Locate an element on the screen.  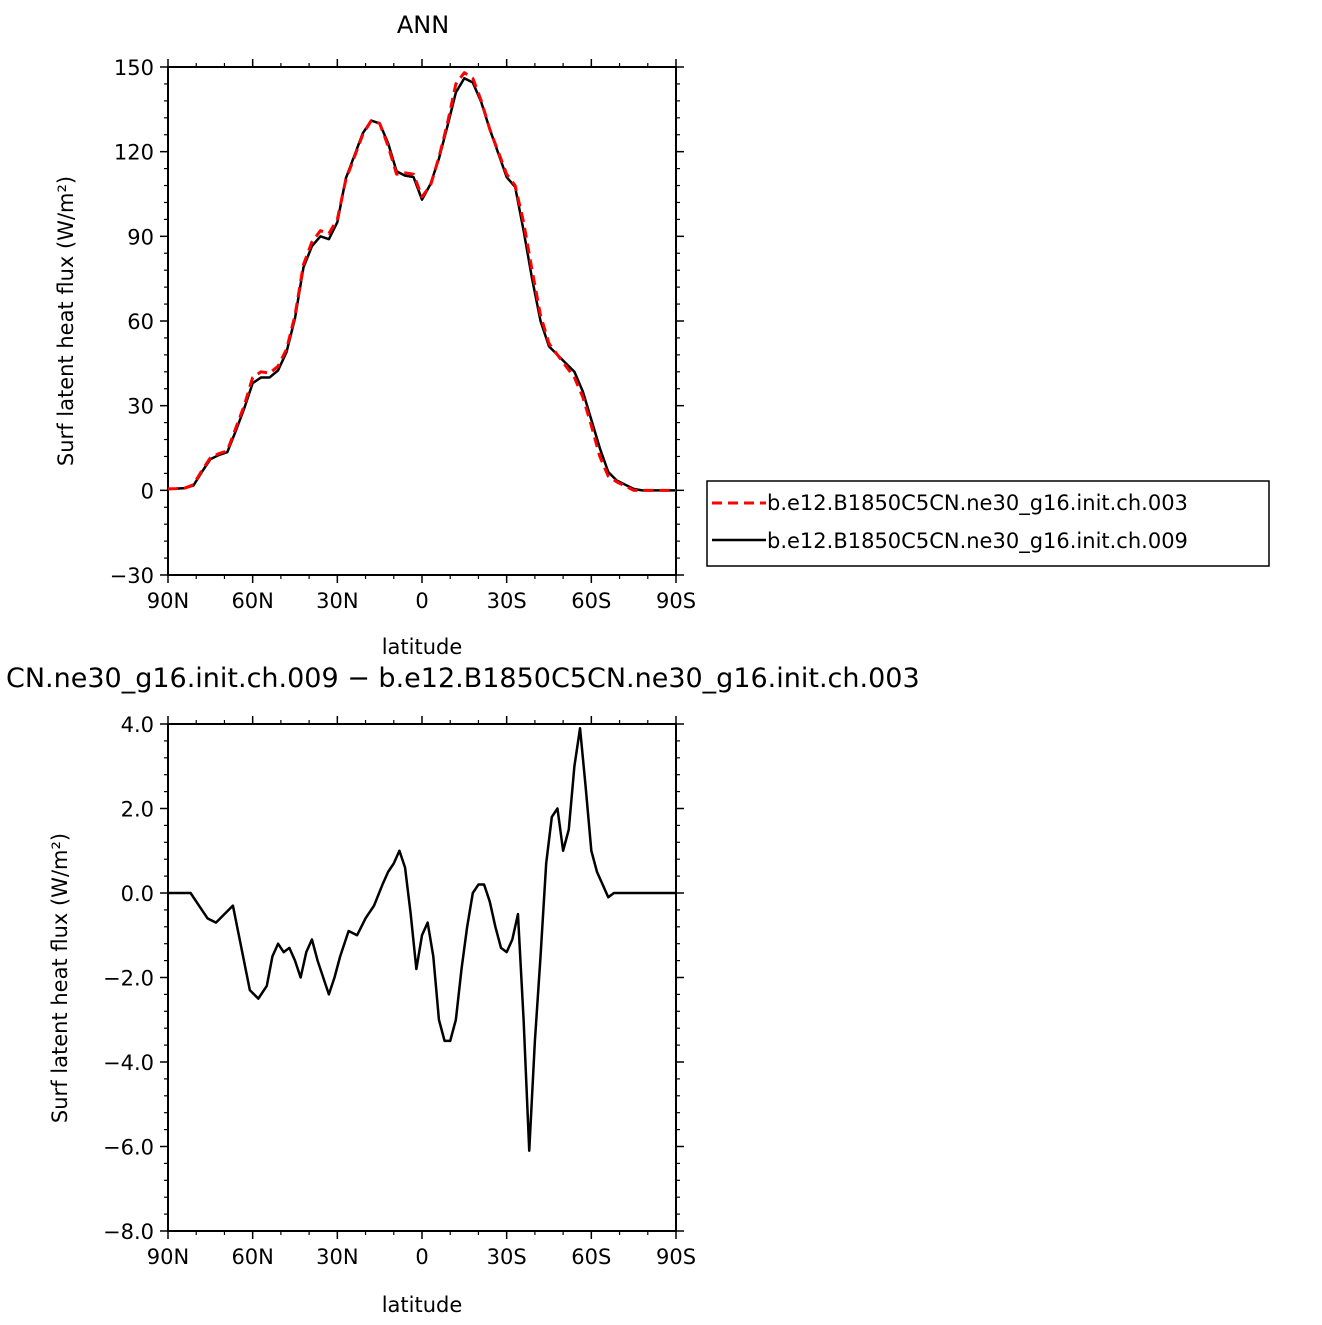
top-x-tick-label: 60S is located at coordinates (591, 601).